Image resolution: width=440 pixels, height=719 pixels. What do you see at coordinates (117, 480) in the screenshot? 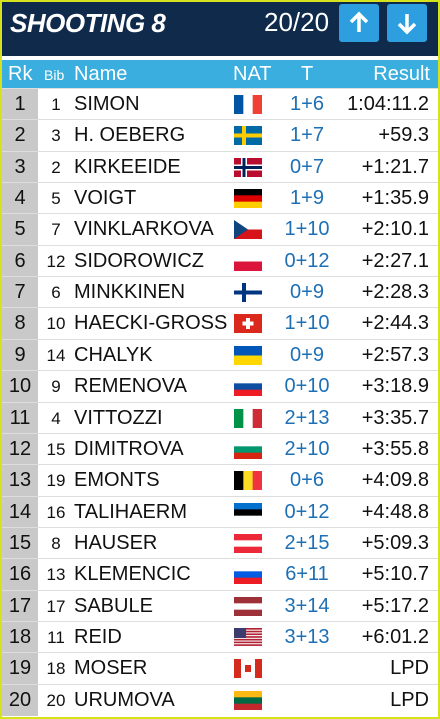
I see `athlete-name: EMONTS` at bounding box center [117, 480].